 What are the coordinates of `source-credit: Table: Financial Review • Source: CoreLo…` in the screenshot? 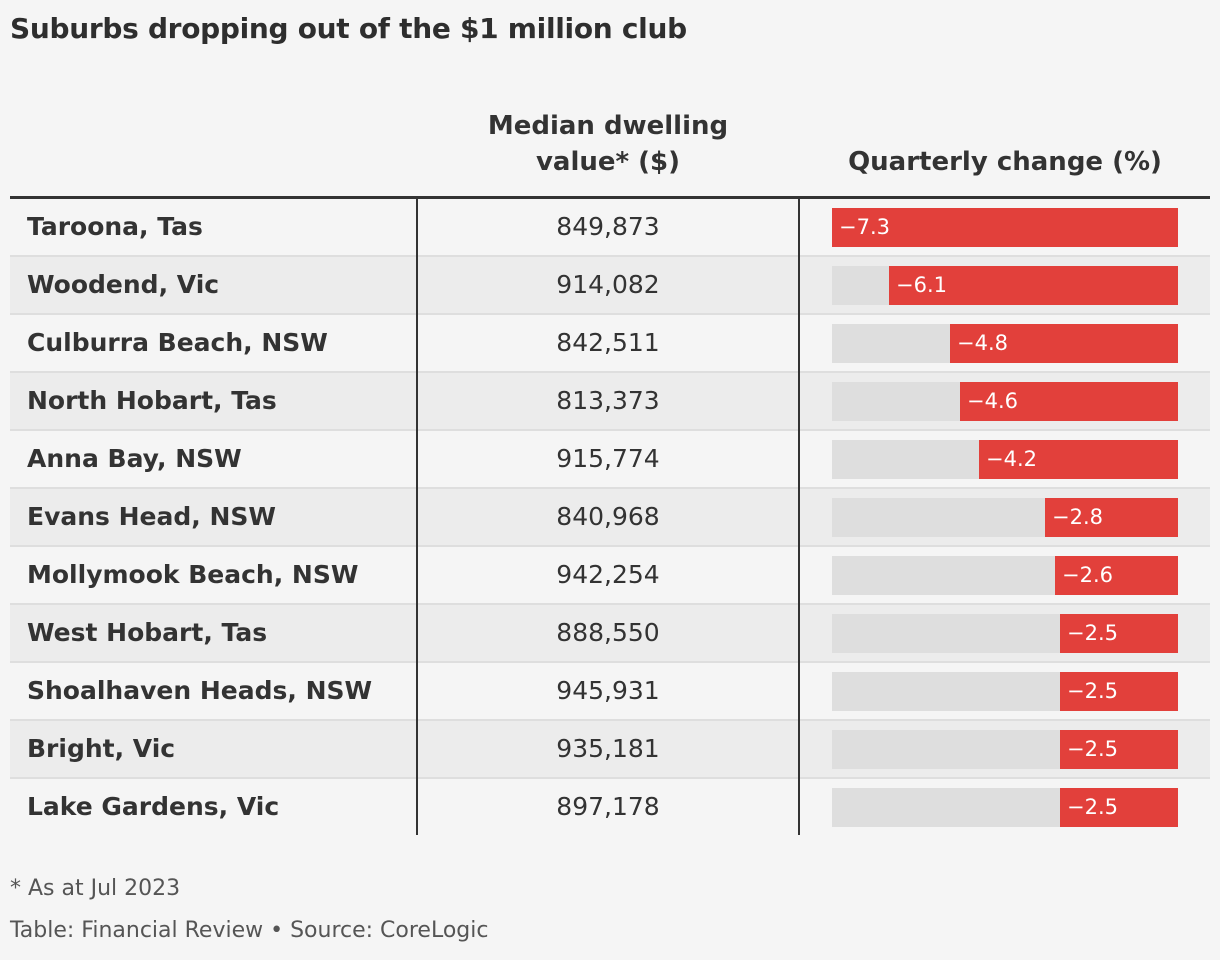 It's located at (249, 930).